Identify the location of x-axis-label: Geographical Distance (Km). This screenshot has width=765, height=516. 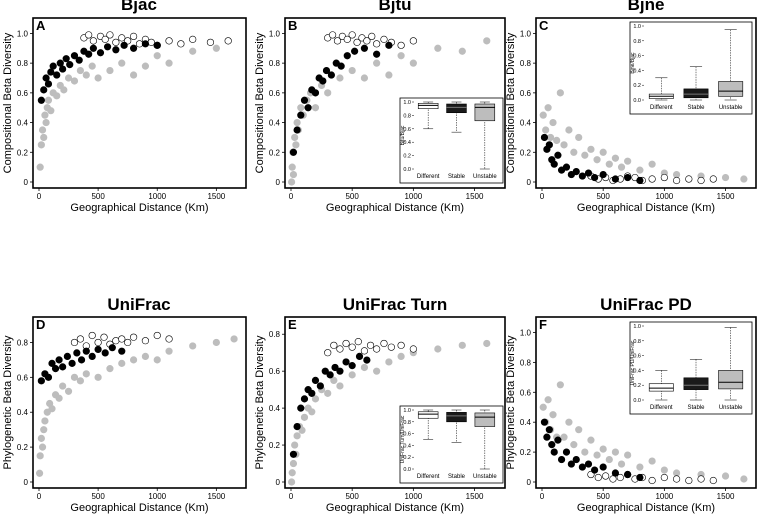
(395, 508).